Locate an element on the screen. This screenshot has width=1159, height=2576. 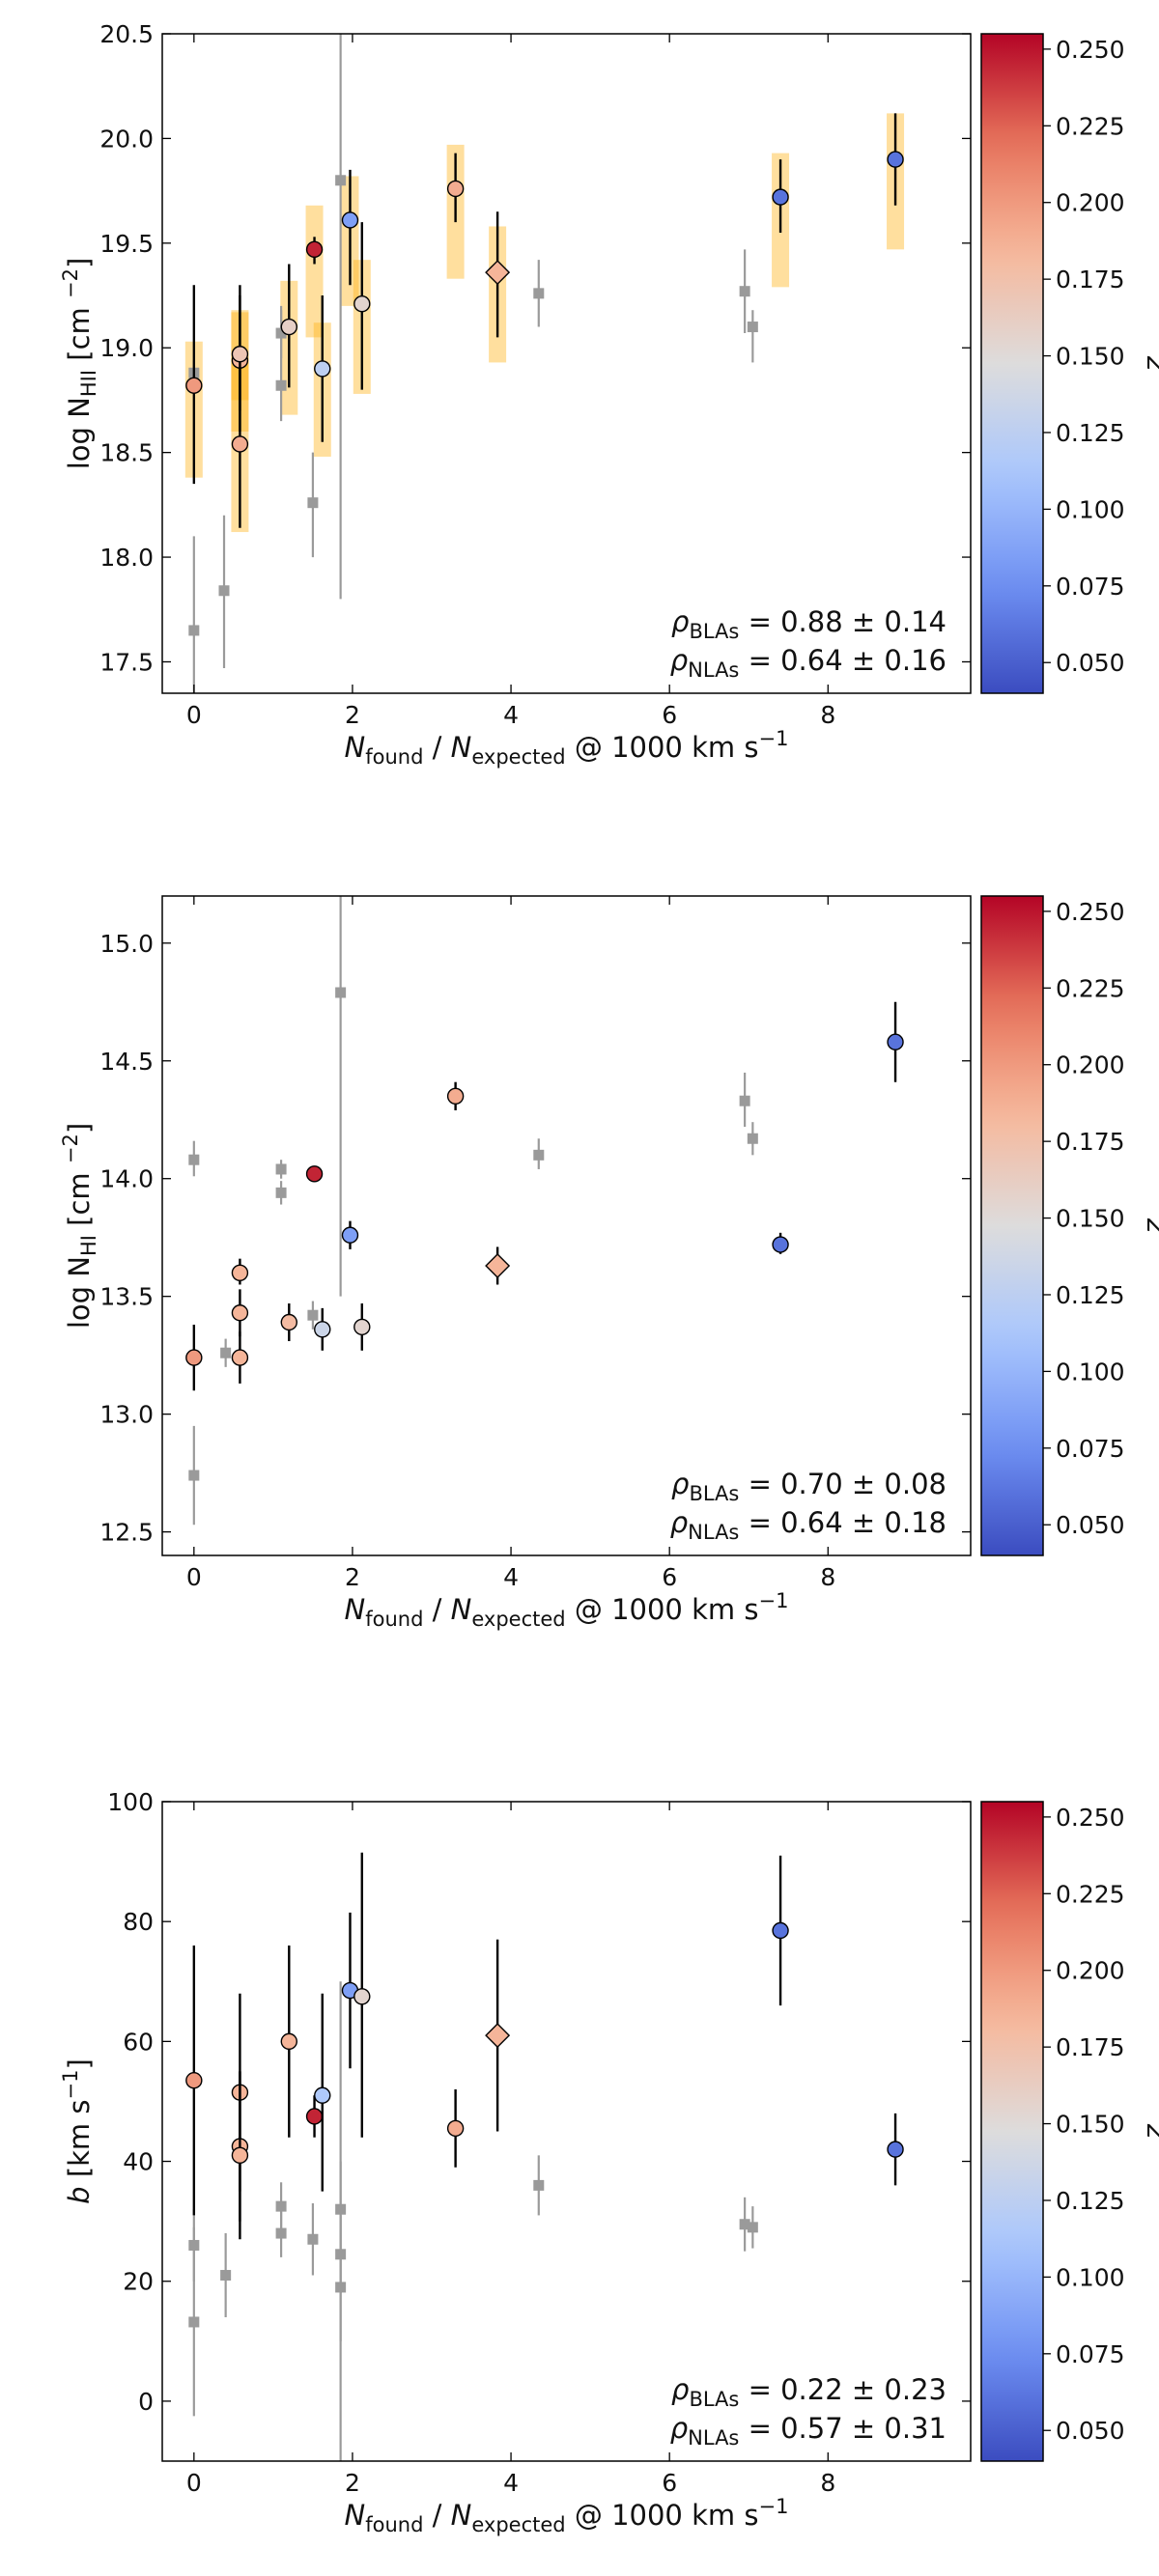
y-tick-label: 18.0 is located at coordinates (126, 558).